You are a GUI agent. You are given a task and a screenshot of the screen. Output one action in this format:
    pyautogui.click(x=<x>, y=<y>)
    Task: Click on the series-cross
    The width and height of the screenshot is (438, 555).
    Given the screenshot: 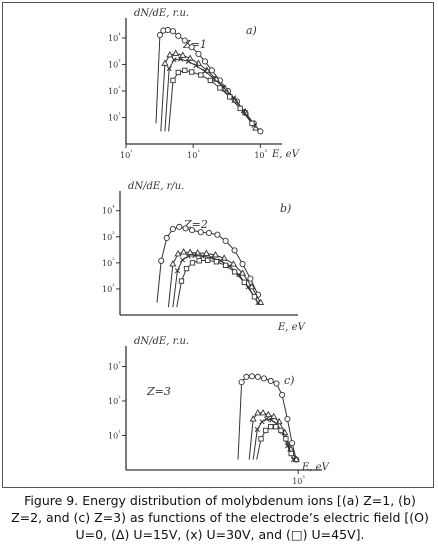 What is the action you would take?
    pyautogui.click(x=210, y=94)
    